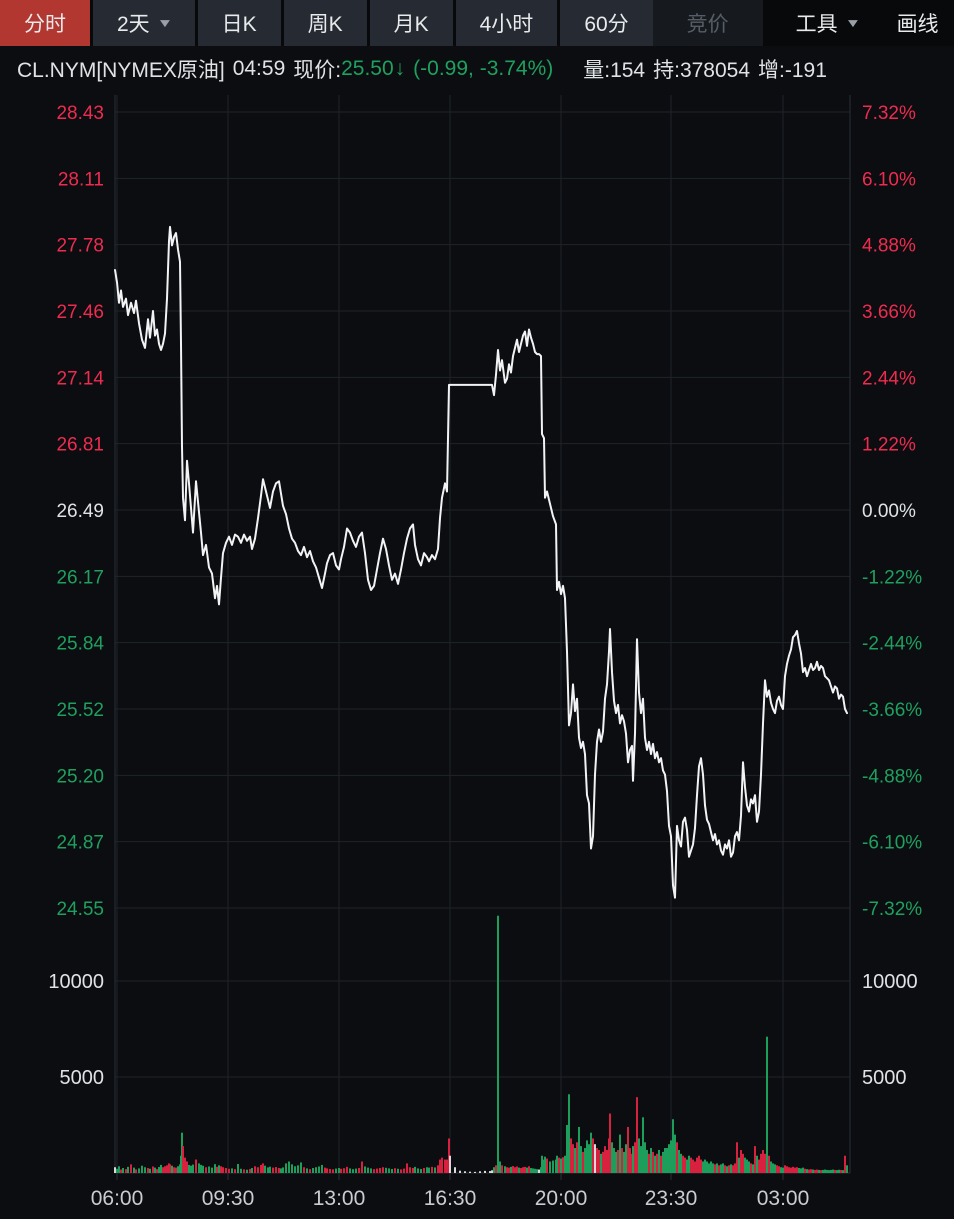  Describe the element at coordinates (890, 982) in the screenshot. I see `volume-axis-label-right: 10000` at that location.